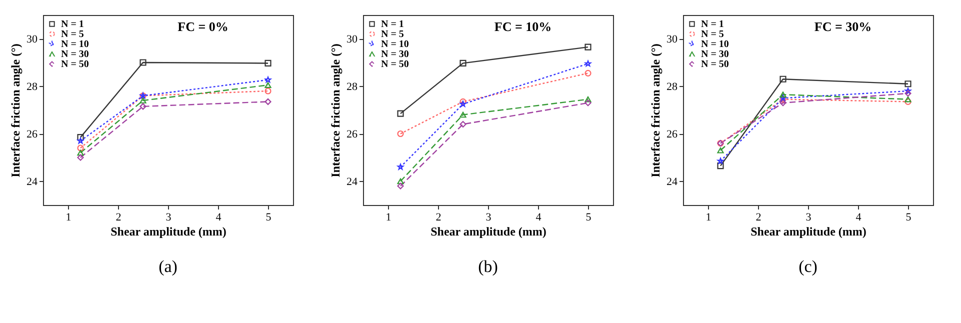 This screenshot has height=323, width=961. What do you see at coordinates (808, 266) in the screenshot?
I see `text: (c)` at bounding box center [808, 266].